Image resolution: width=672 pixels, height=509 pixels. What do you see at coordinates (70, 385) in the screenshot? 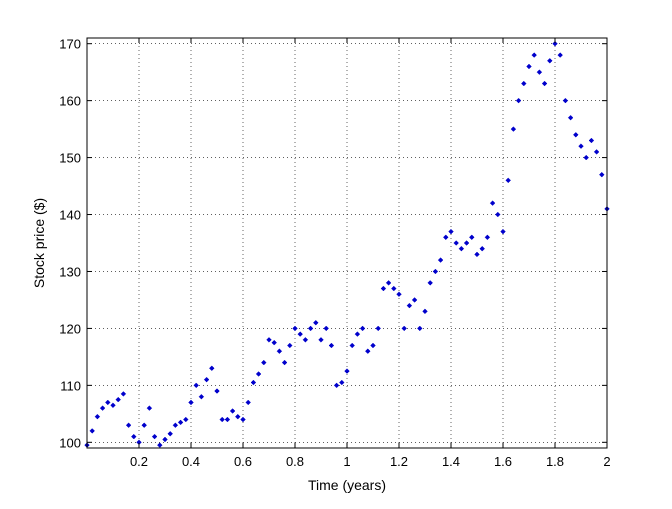
I see `y-tick-label: 110` at bounding box center [70, 385].